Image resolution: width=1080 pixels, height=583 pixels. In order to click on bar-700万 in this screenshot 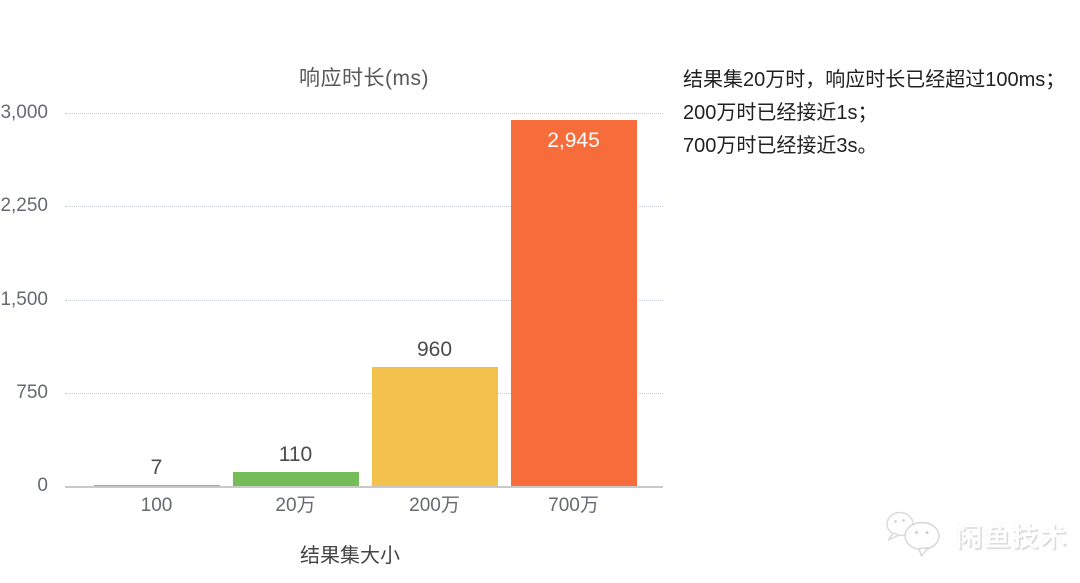, I will do `click(573, 303)`.